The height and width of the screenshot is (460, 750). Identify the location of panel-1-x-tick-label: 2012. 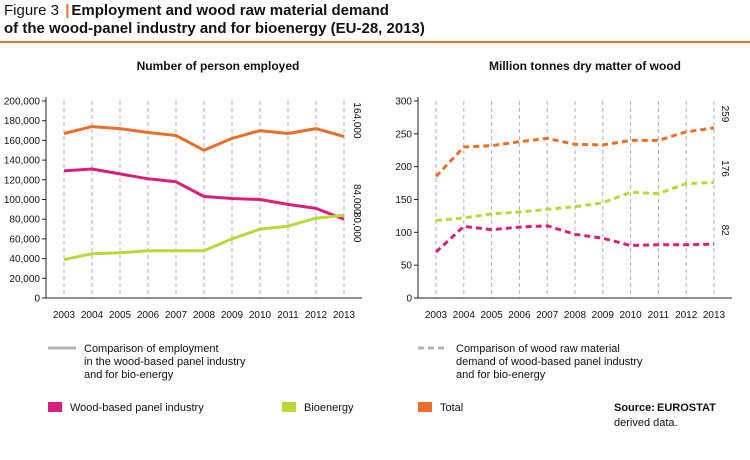
(316, 315).